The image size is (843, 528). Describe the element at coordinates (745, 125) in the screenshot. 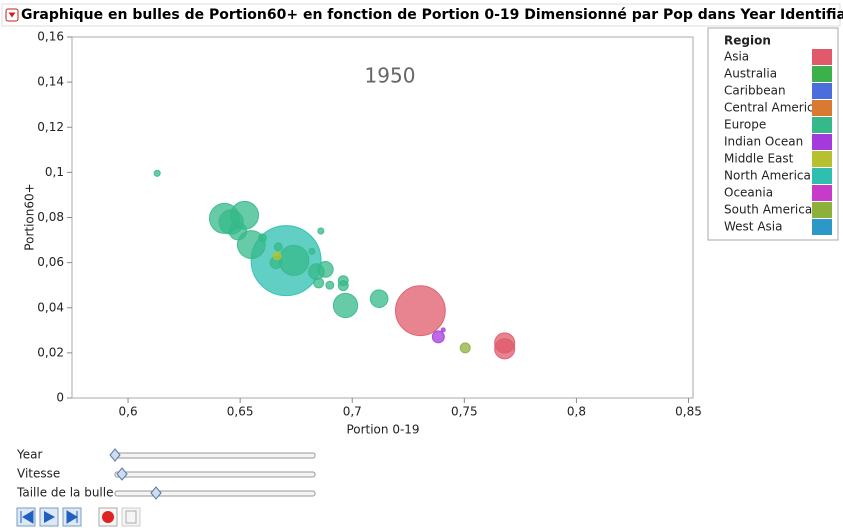

I see `legend-label: Europe` at that location.